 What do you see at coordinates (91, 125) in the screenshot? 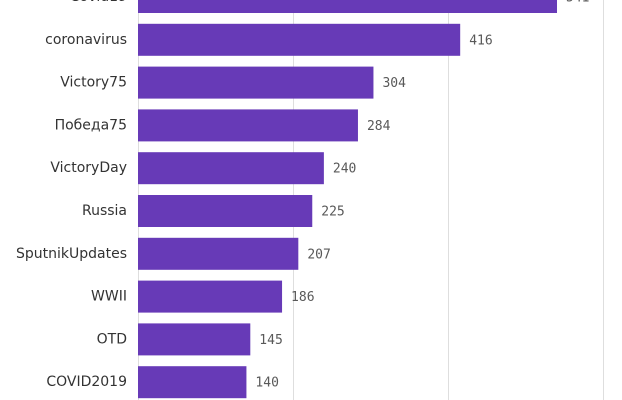
I see `category-label-3: Победа75` at bounding box center [91, 125].